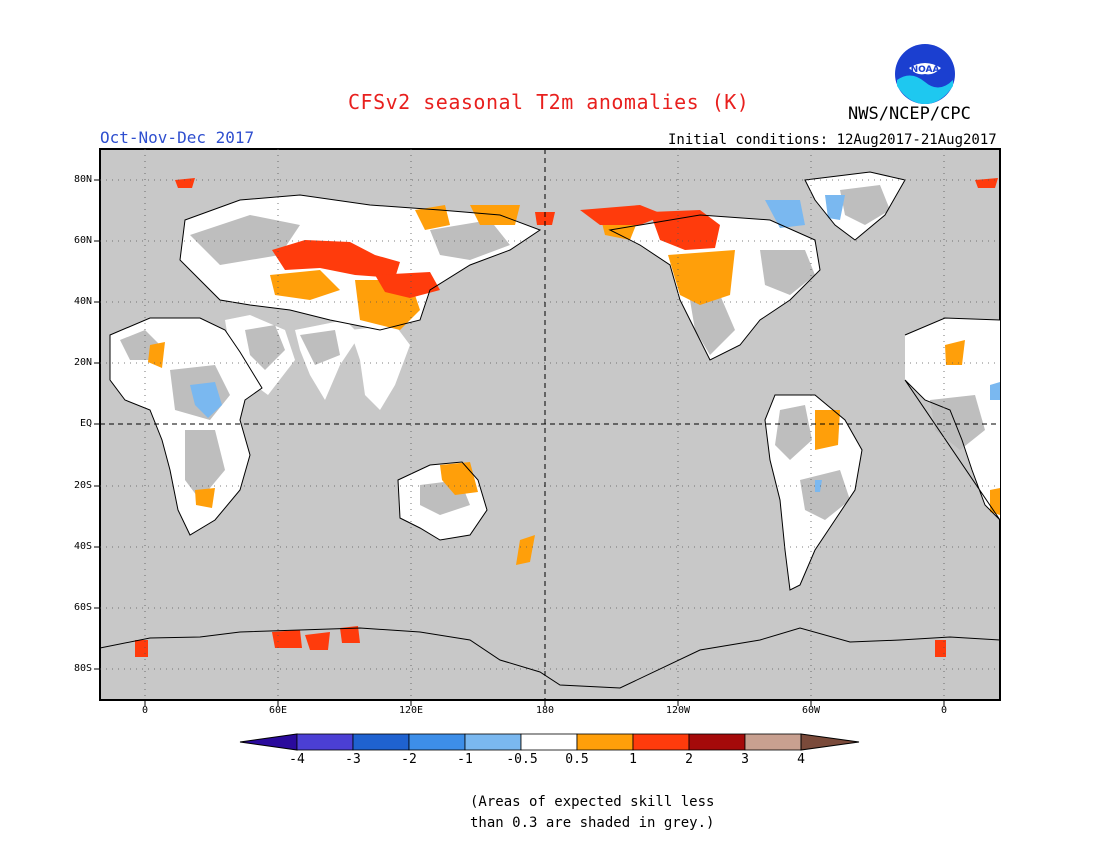 This screenshot has width=1100, height=850. What do you see at coordinates (82, 362) in the screenshot?
I see `lat-label-20n: 20N` at bounding box center [82, 362].